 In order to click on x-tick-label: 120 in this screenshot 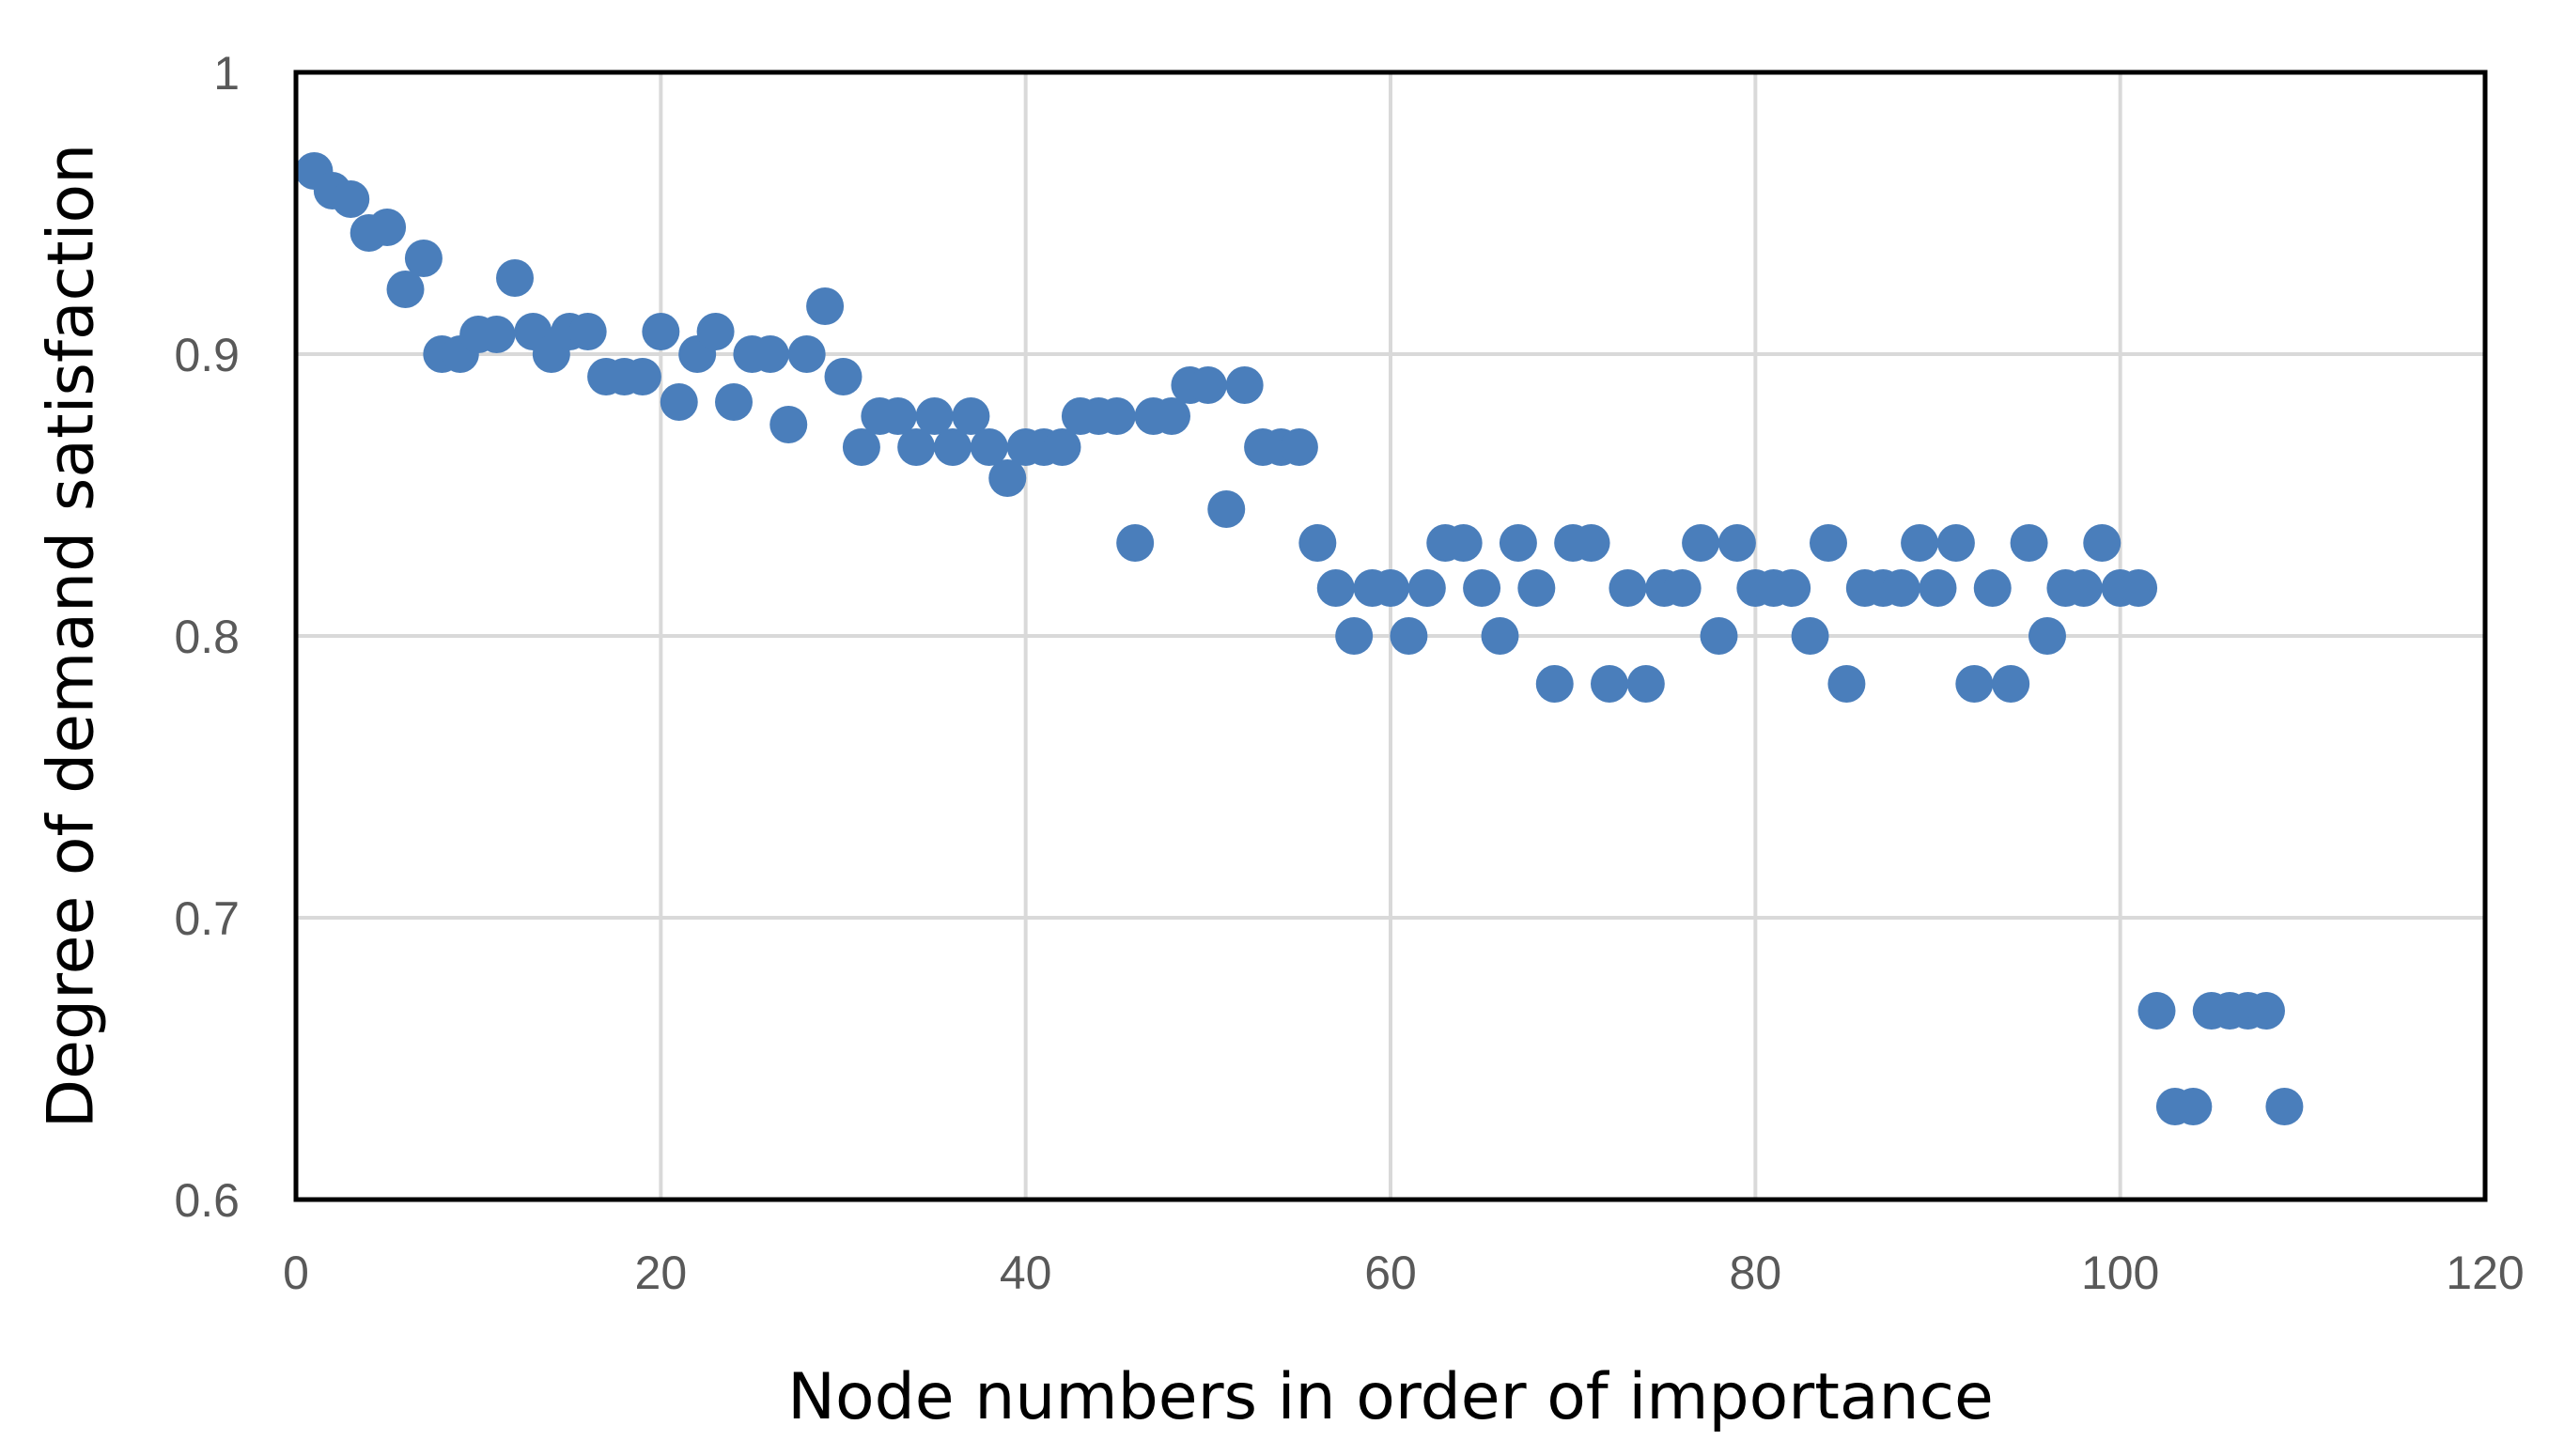, I will do `click(2485, 1273)`.